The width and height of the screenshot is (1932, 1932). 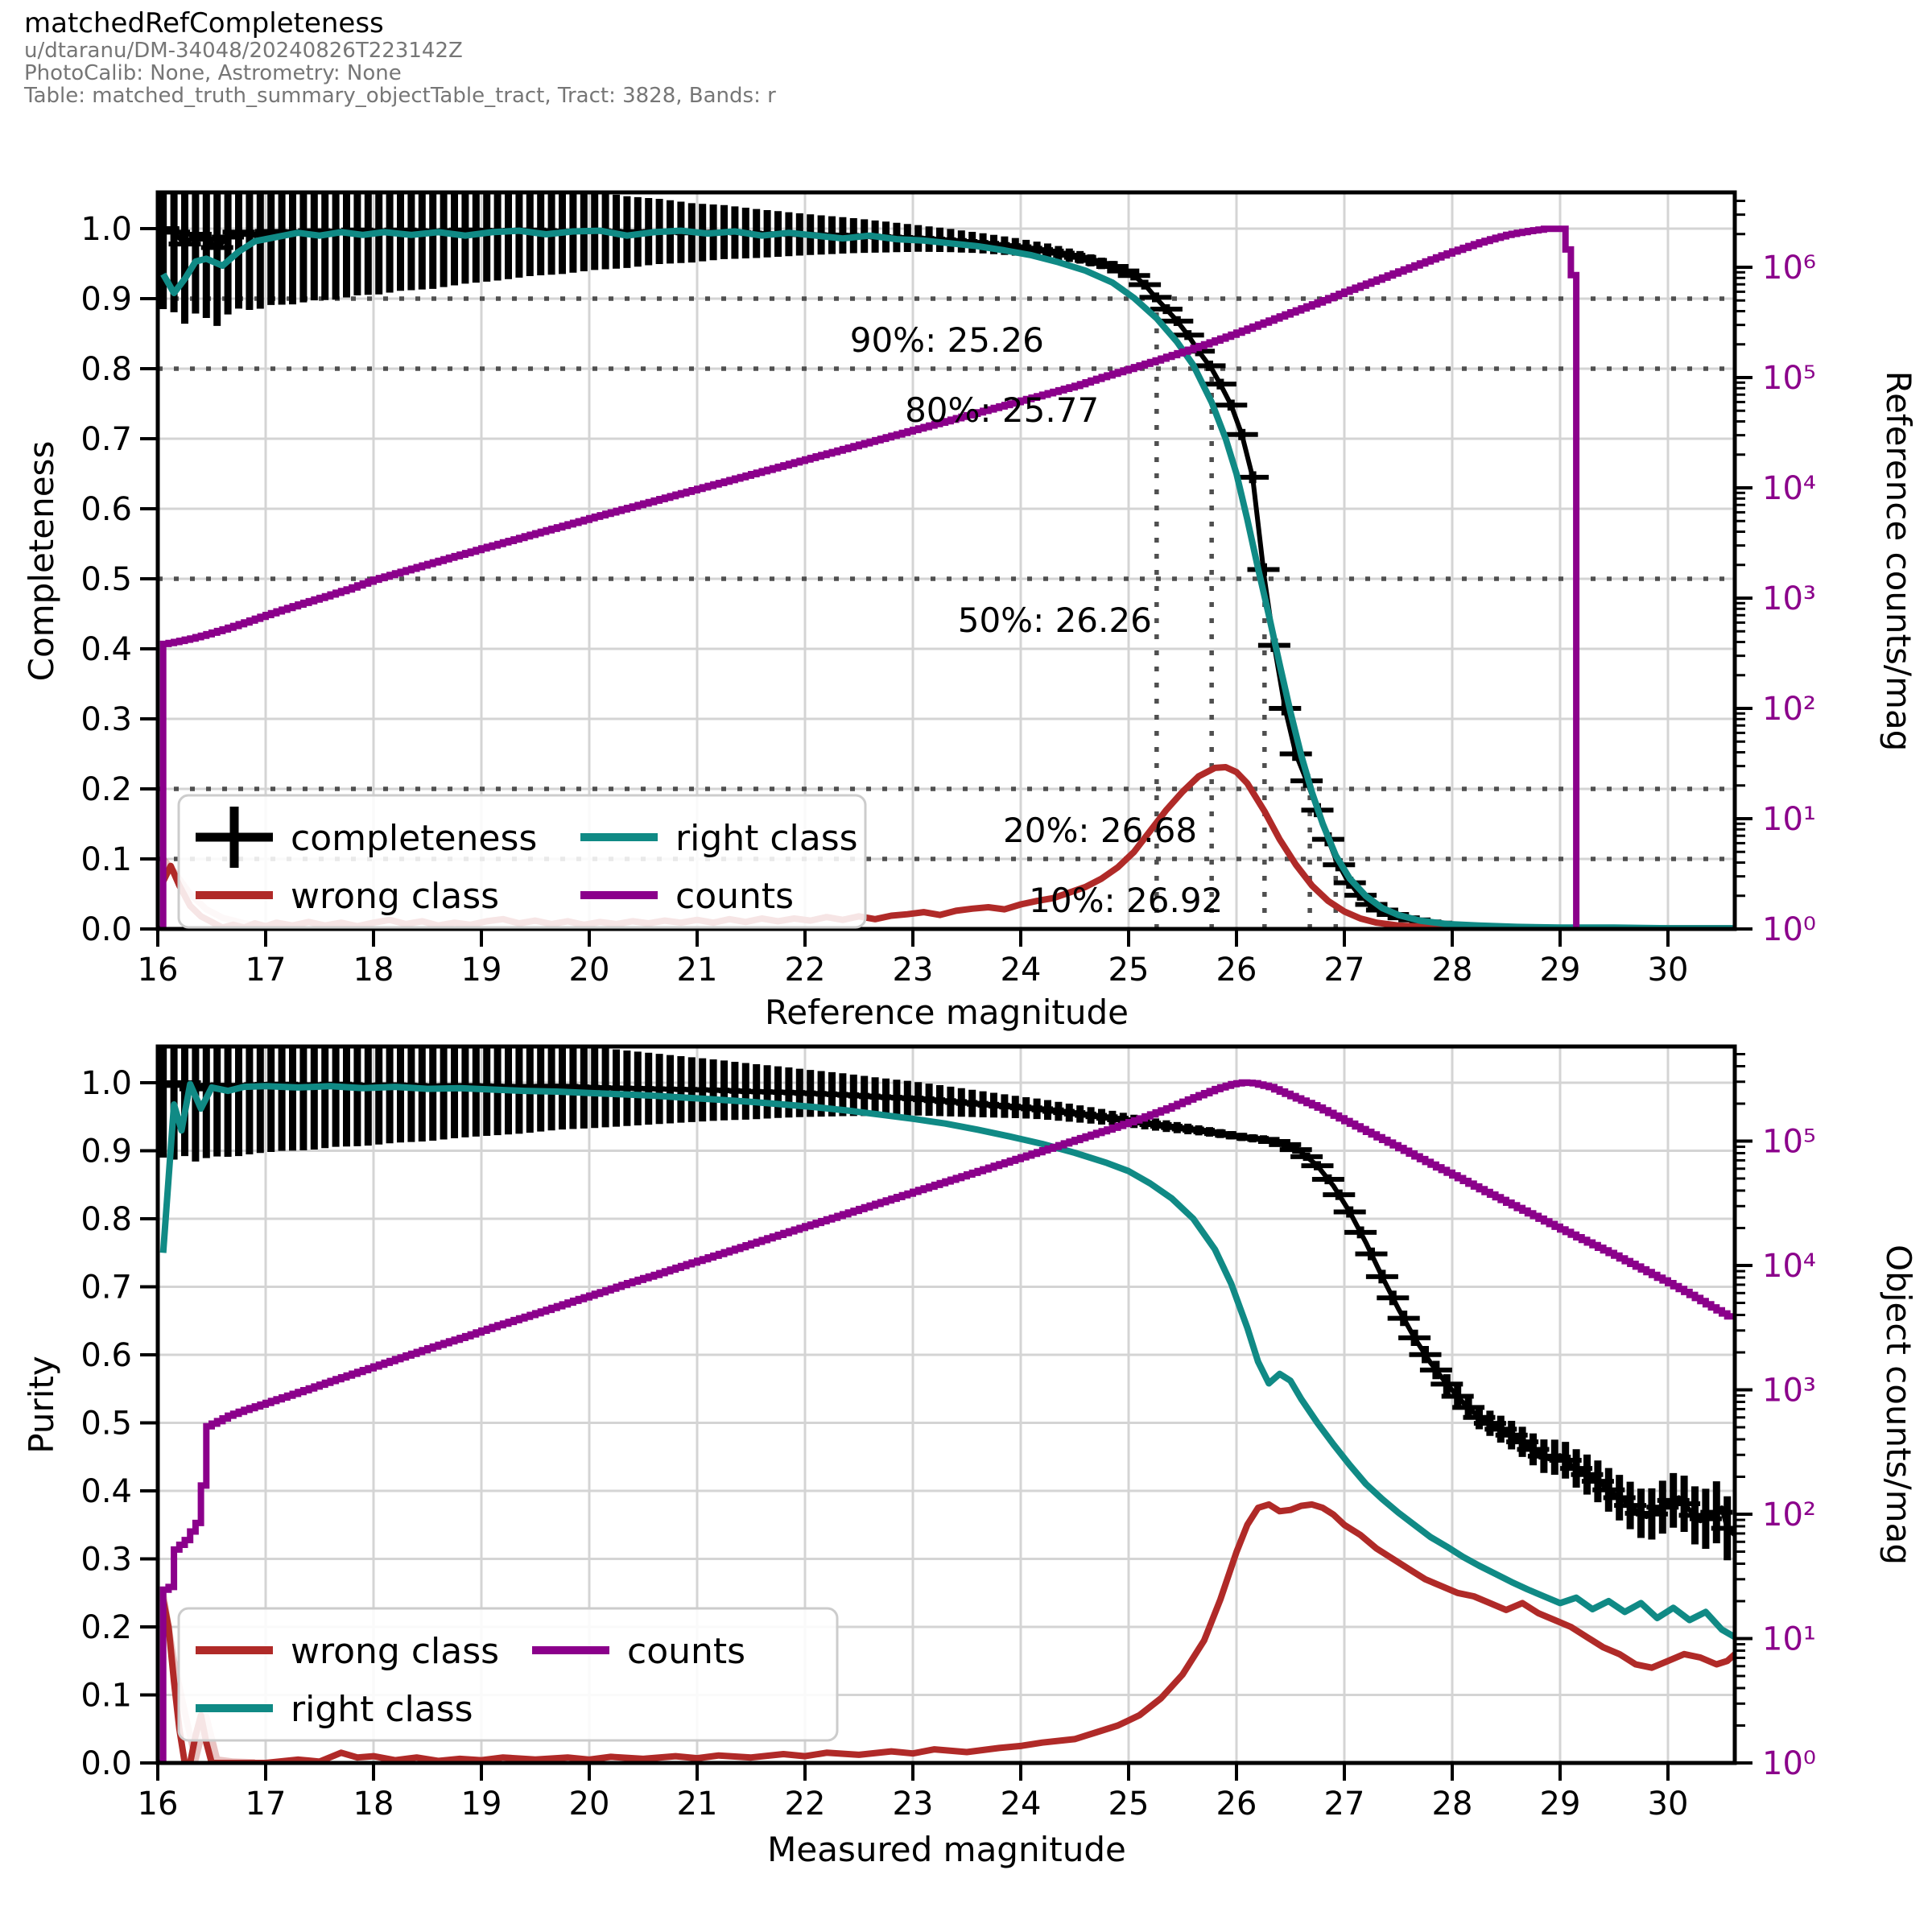 I want to click on annotation-label: 80%: 25.77, so click(x=1002, y=410).